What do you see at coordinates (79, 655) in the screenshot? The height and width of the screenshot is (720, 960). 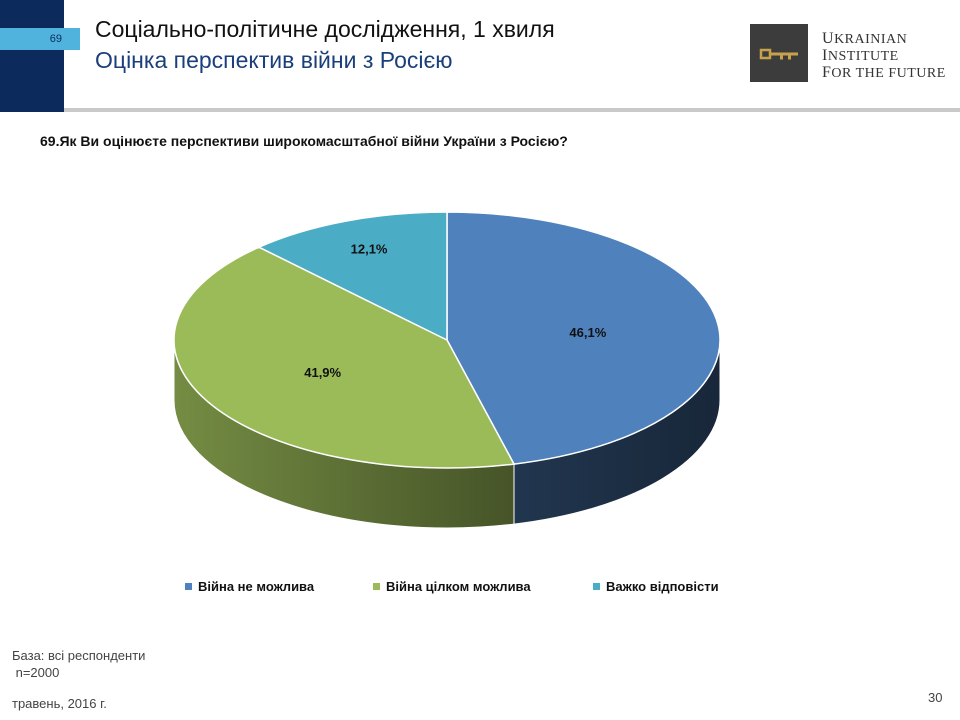 I see `base-line: База: всі респонденти` at bounding box center [79, 655].